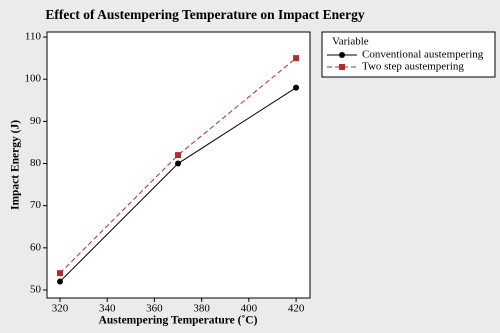  Describe the element at coordinates (201, 309) in the screenshot. I see `x-tick-label: 380` at that location.